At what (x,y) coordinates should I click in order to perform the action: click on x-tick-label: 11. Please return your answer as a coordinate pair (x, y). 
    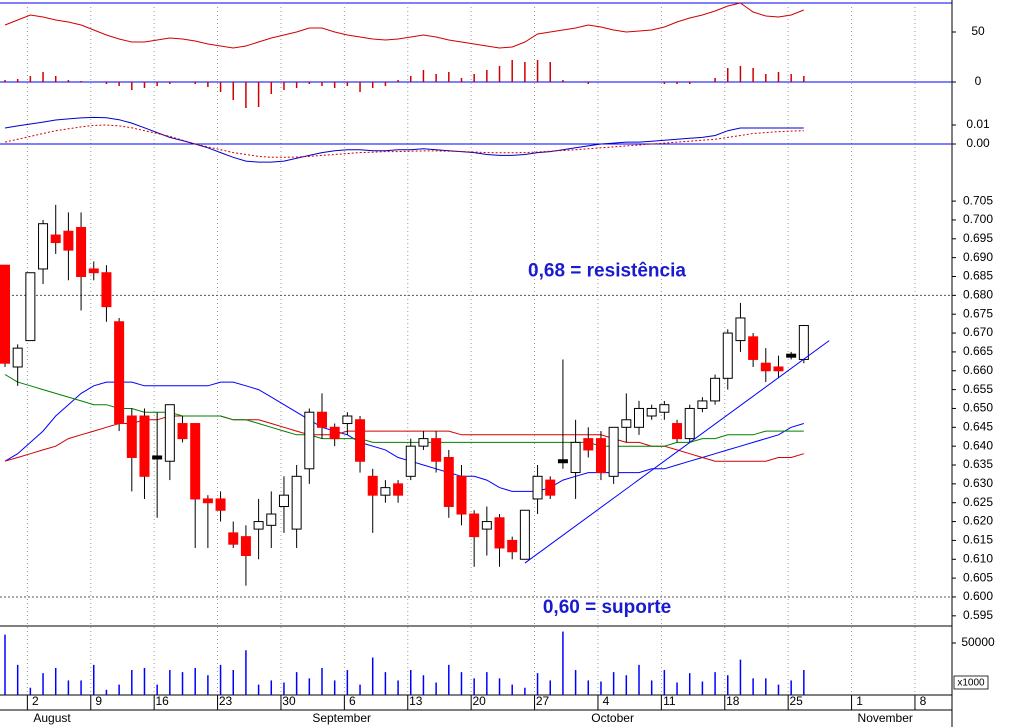
    Looking at the image, I should click on (669, 701).